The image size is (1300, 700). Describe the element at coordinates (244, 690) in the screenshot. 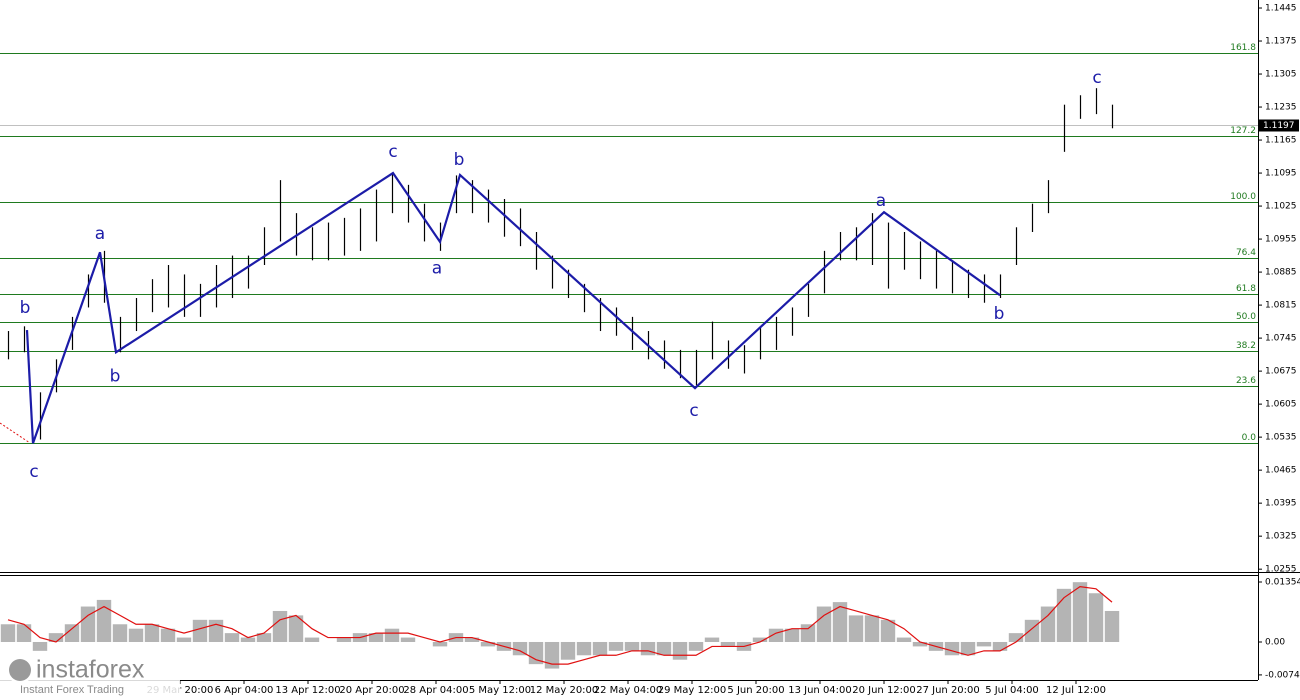

I see `x-tick-label: 6 Apr 04:00` at that location.